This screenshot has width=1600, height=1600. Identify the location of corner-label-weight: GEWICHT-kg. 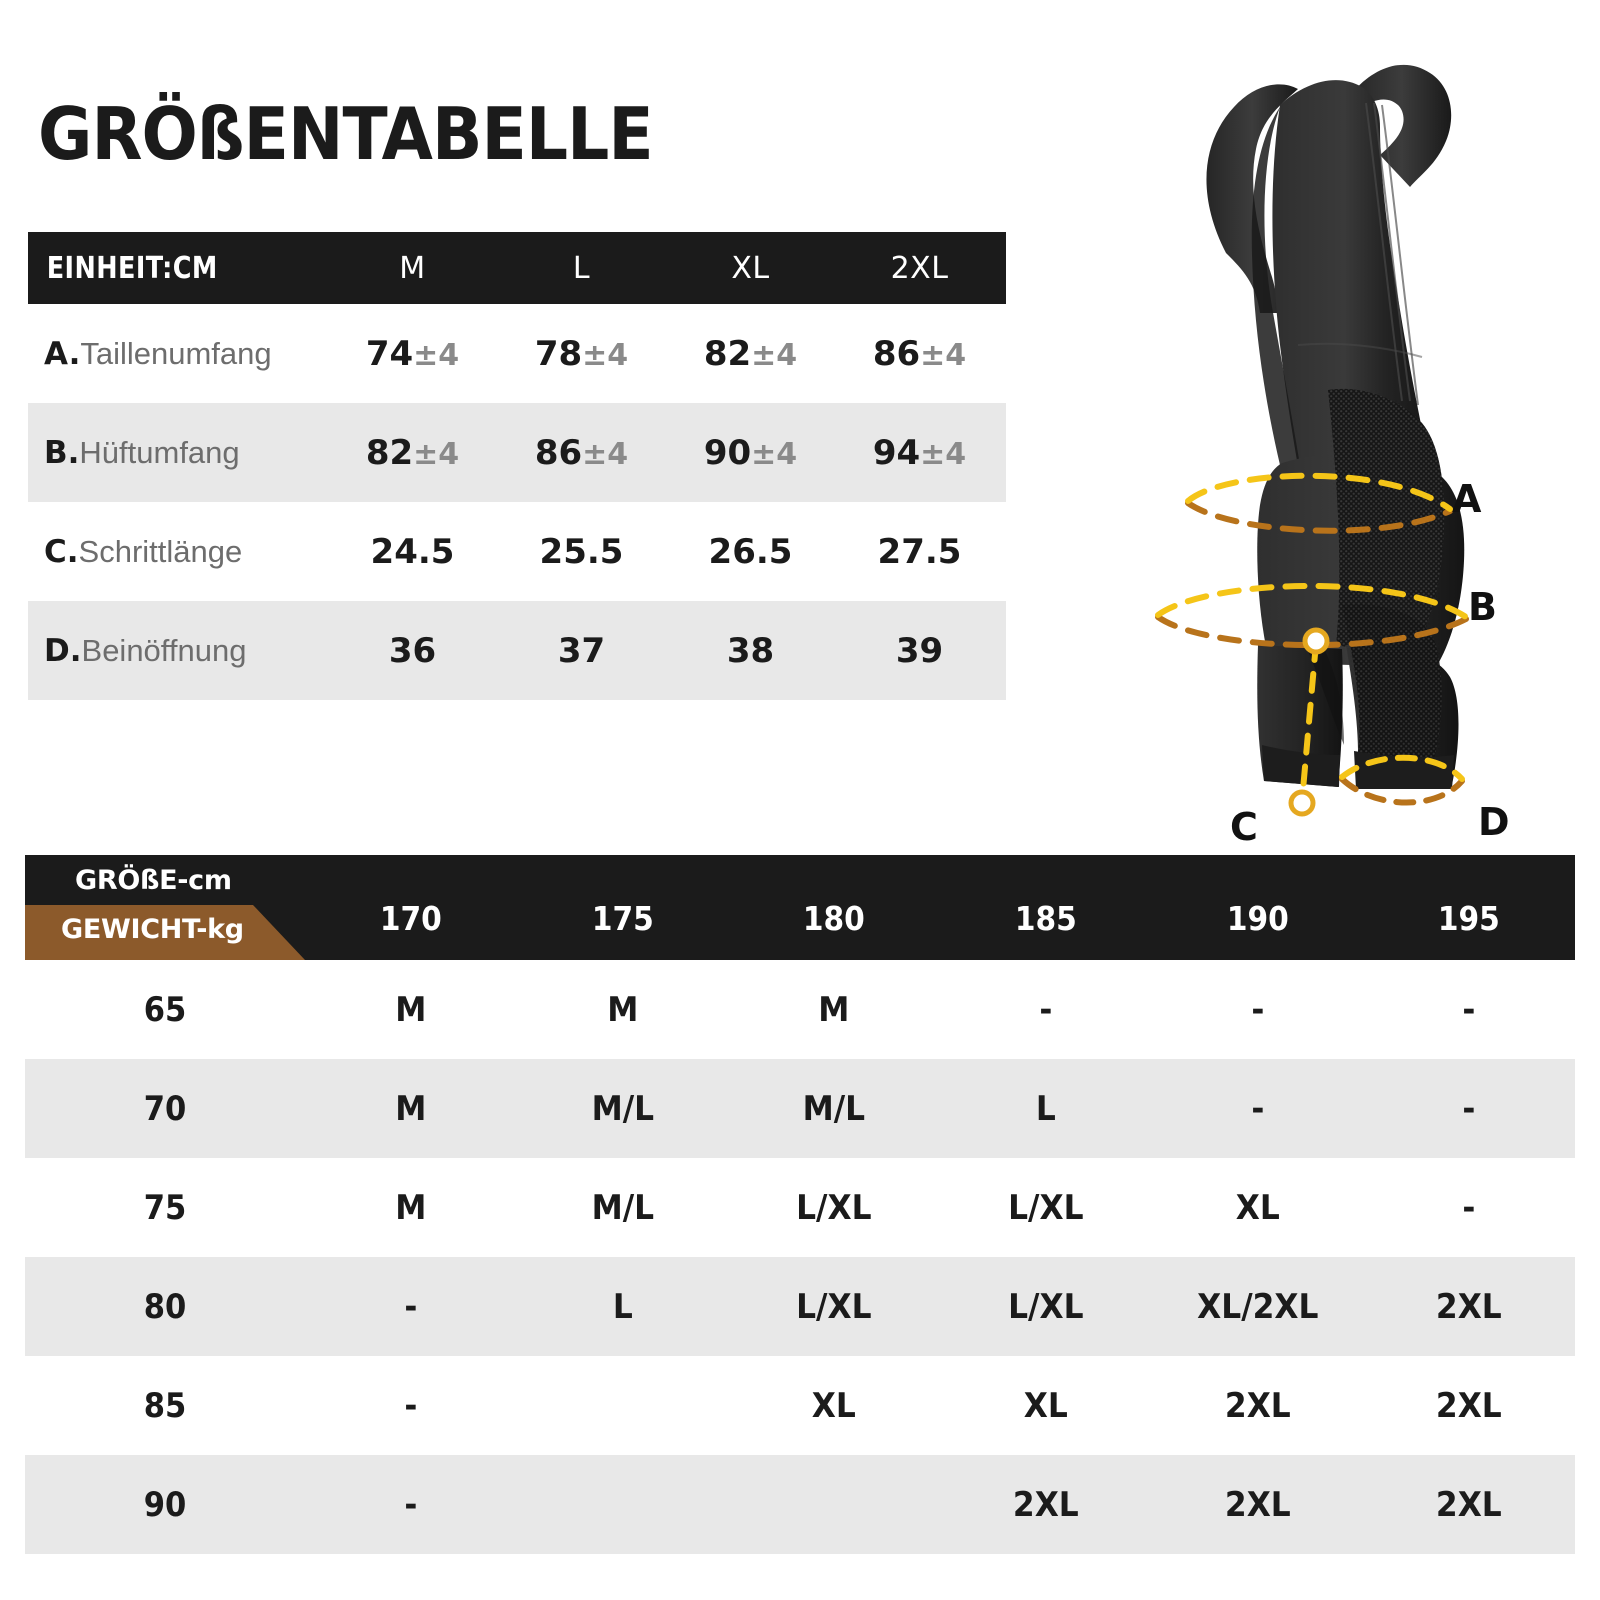
(152, 929).